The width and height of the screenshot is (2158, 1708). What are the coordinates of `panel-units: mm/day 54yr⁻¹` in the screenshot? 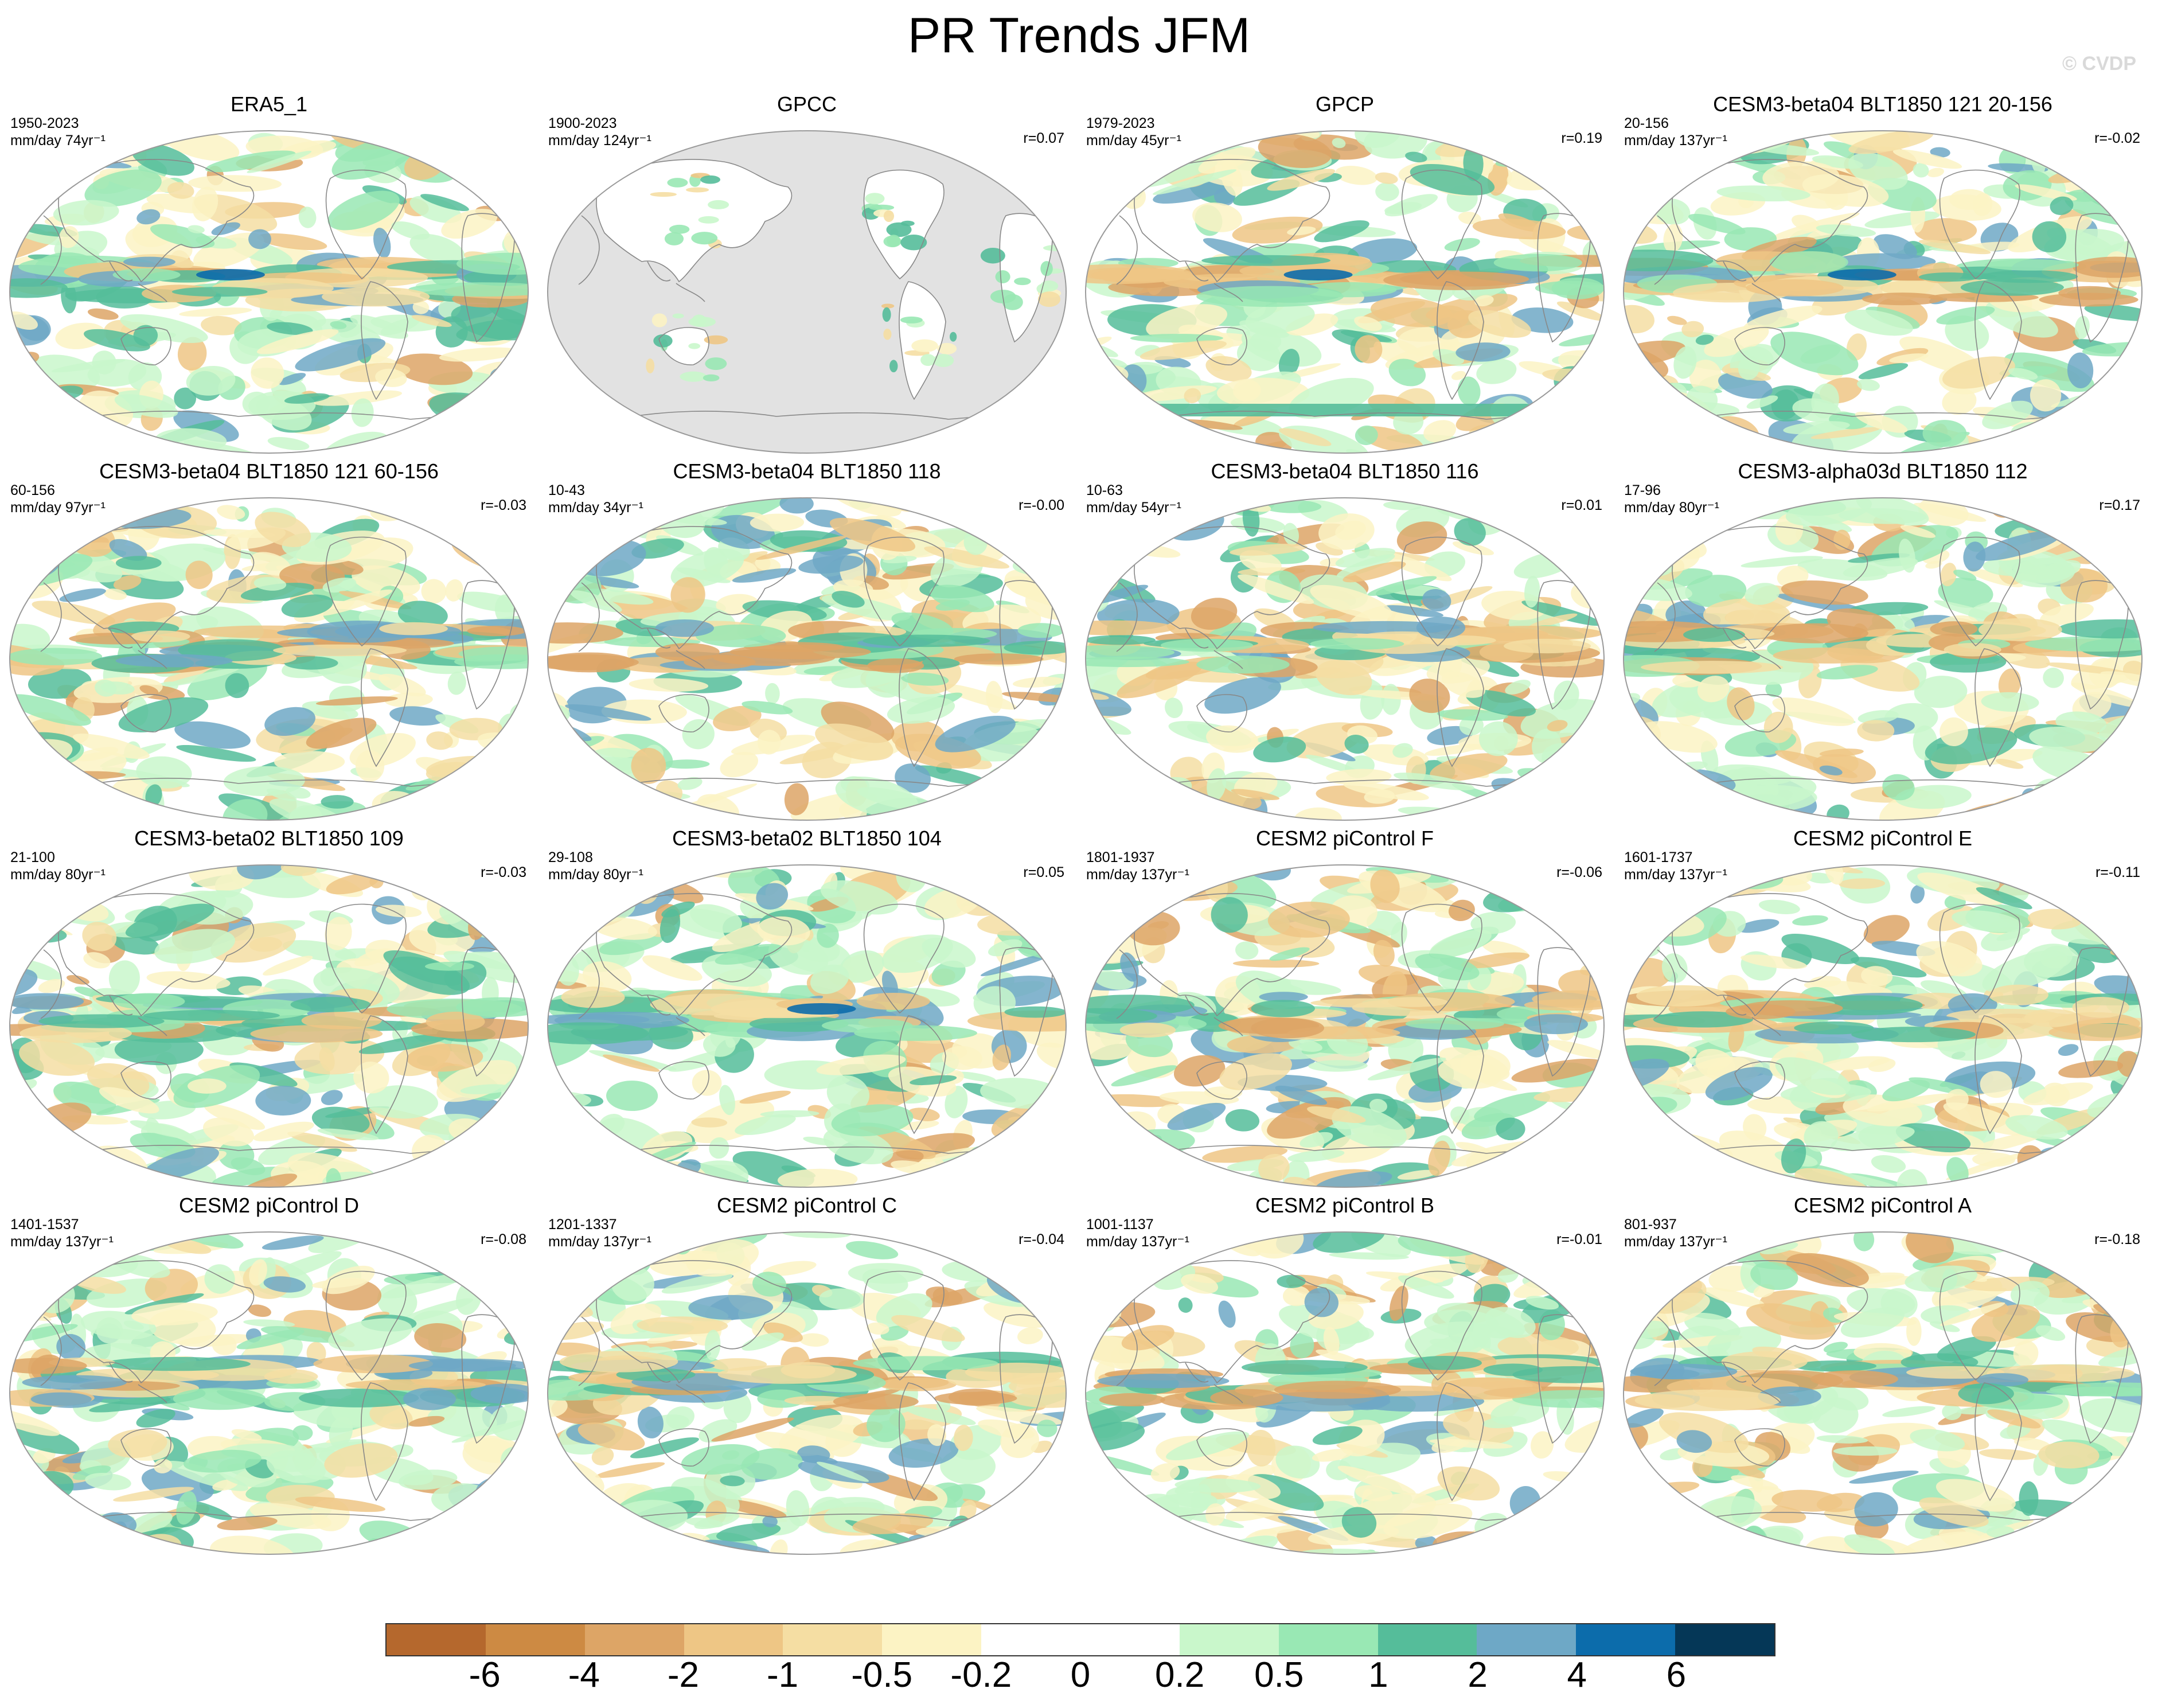 It's located at (1134, 508).